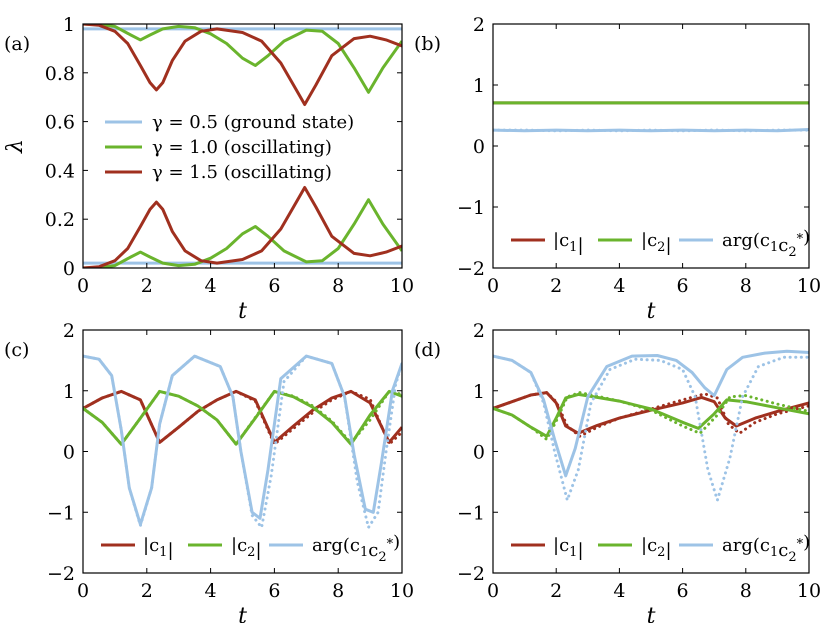  Describe the element at coordinates (15, 146) in the screenshot. I see `y-axis-label: λ` at that location.